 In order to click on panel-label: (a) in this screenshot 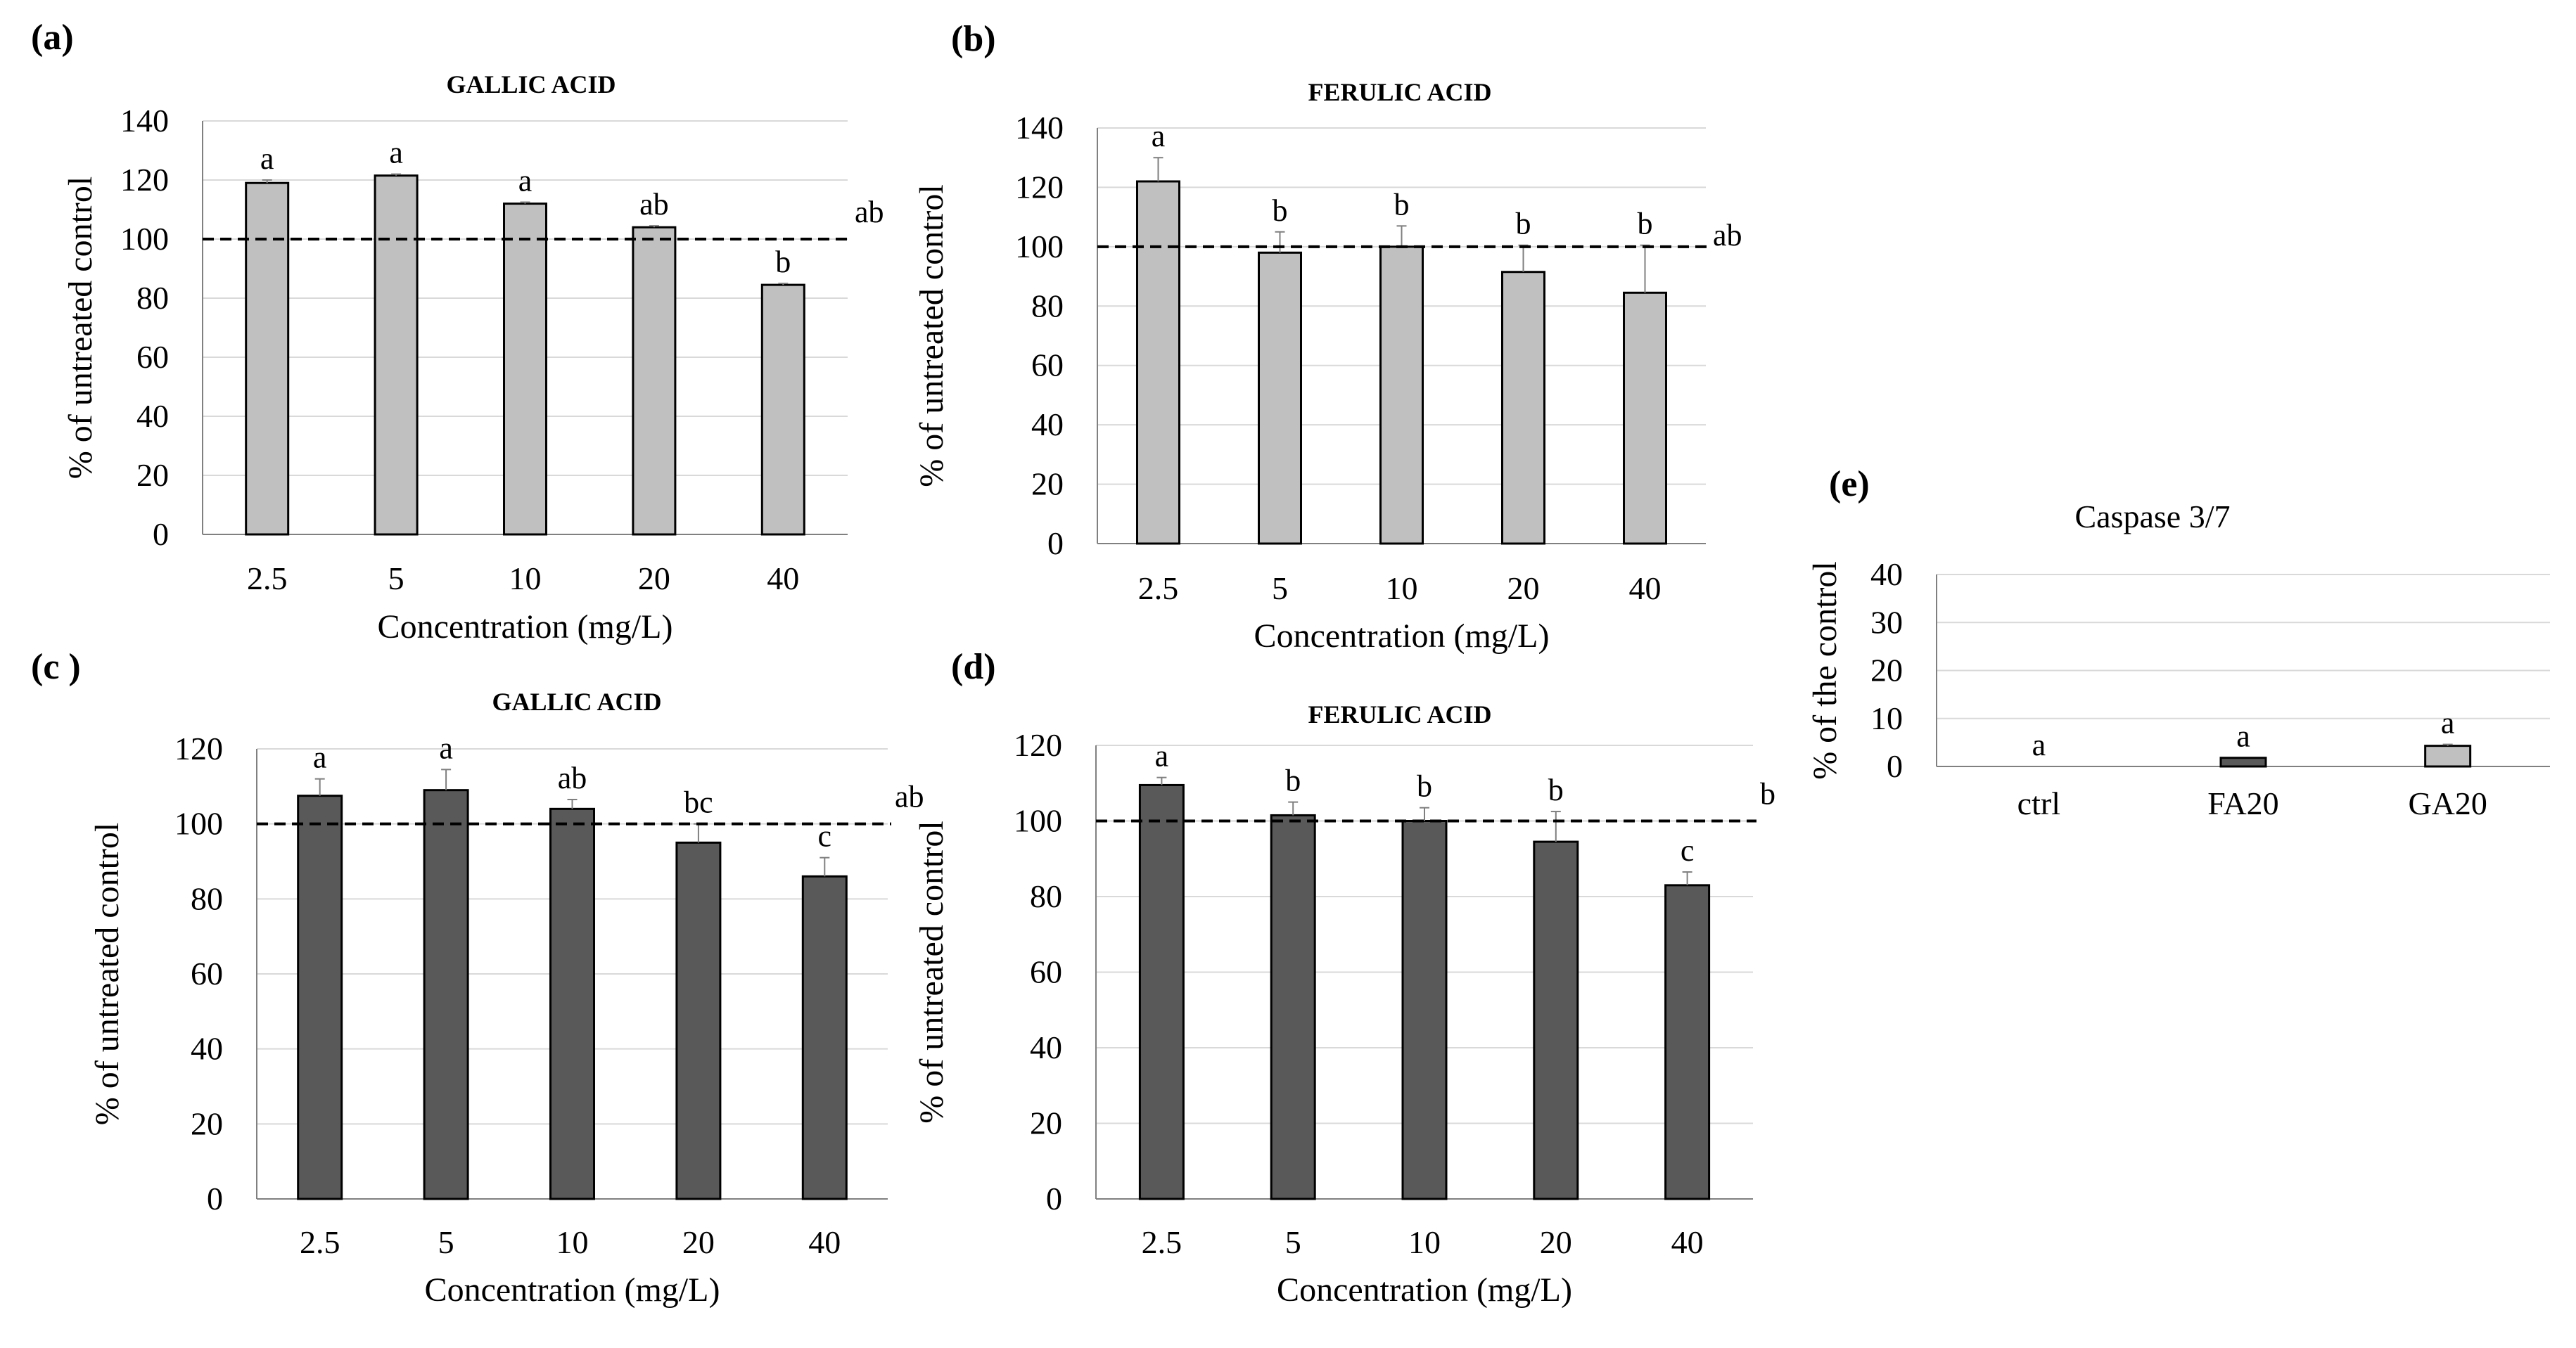, I will do `click(52, 38)`.